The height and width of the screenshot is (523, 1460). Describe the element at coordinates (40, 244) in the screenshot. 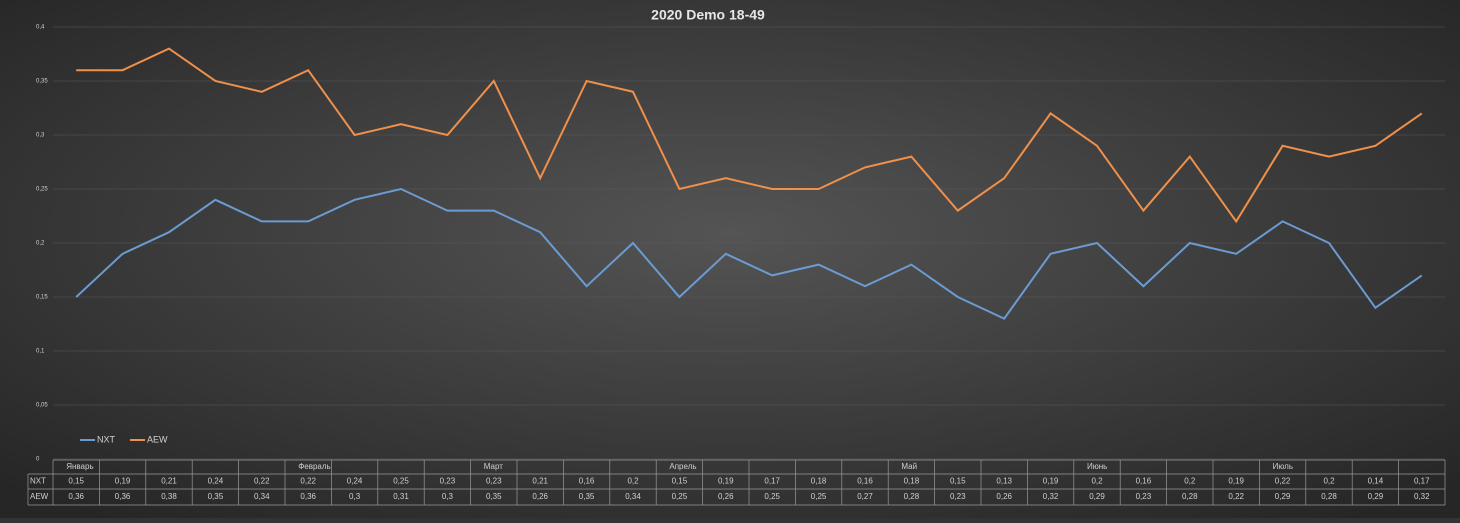

I see `y-tick-label: 0,2` at that location.